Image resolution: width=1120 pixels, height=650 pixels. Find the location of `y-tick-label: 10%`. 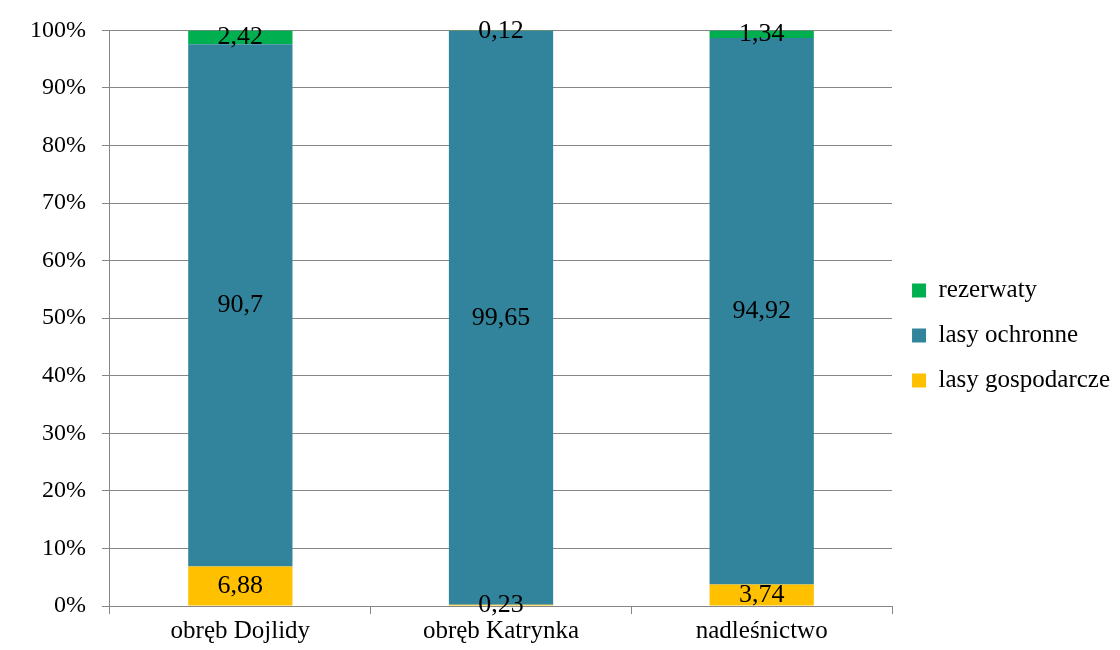

y-tick-label: 10% is located at coordinates (63, 546).